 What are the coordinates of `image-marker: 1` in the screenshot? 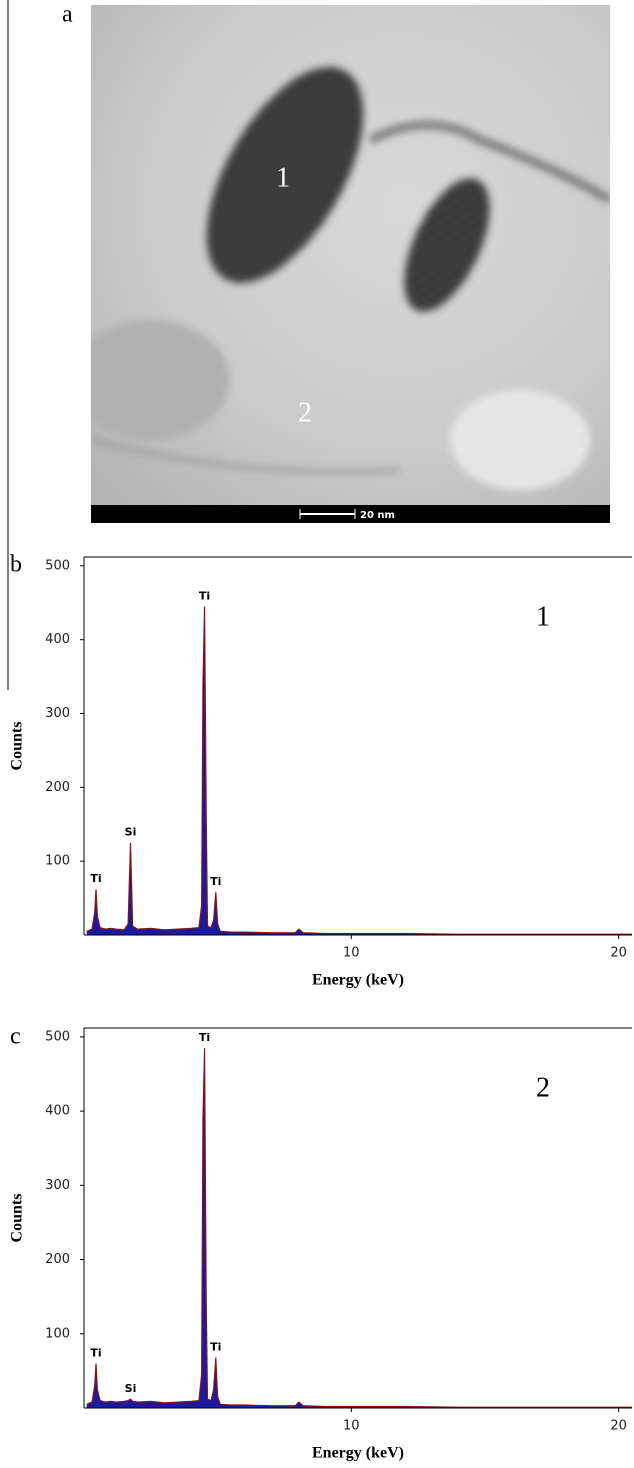 It's located at (283, 177).